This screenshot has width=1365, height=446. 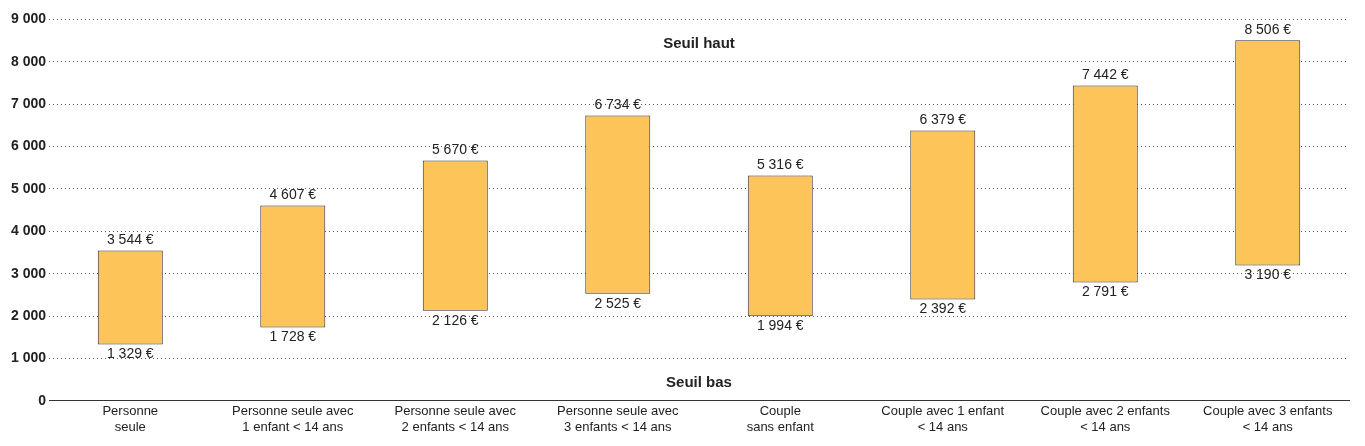 What do you see at coordinates (28, 357) in the screenshot?
I see `y-tick-label: 1 000` at bounding box center [28, 357].